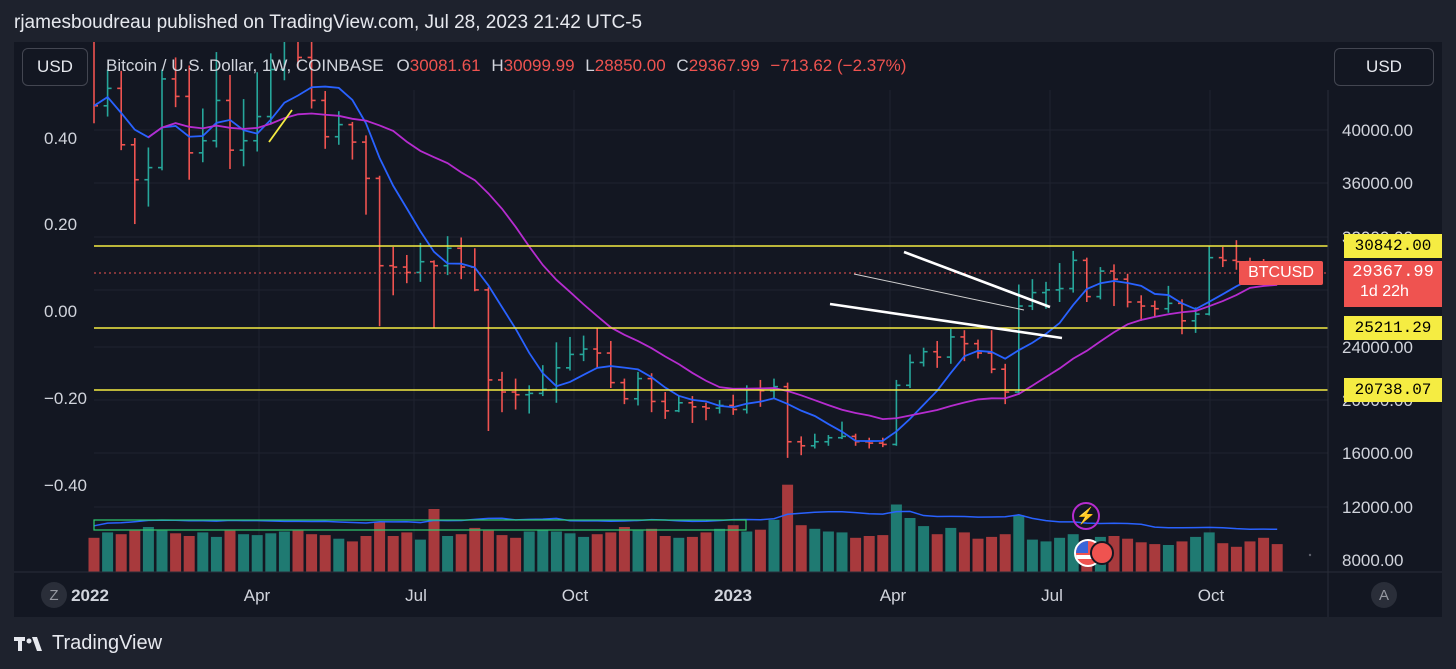  Describe the element at coordinates (539, 65) in the screenshot. I see `high-value: 30099.99` at that location.